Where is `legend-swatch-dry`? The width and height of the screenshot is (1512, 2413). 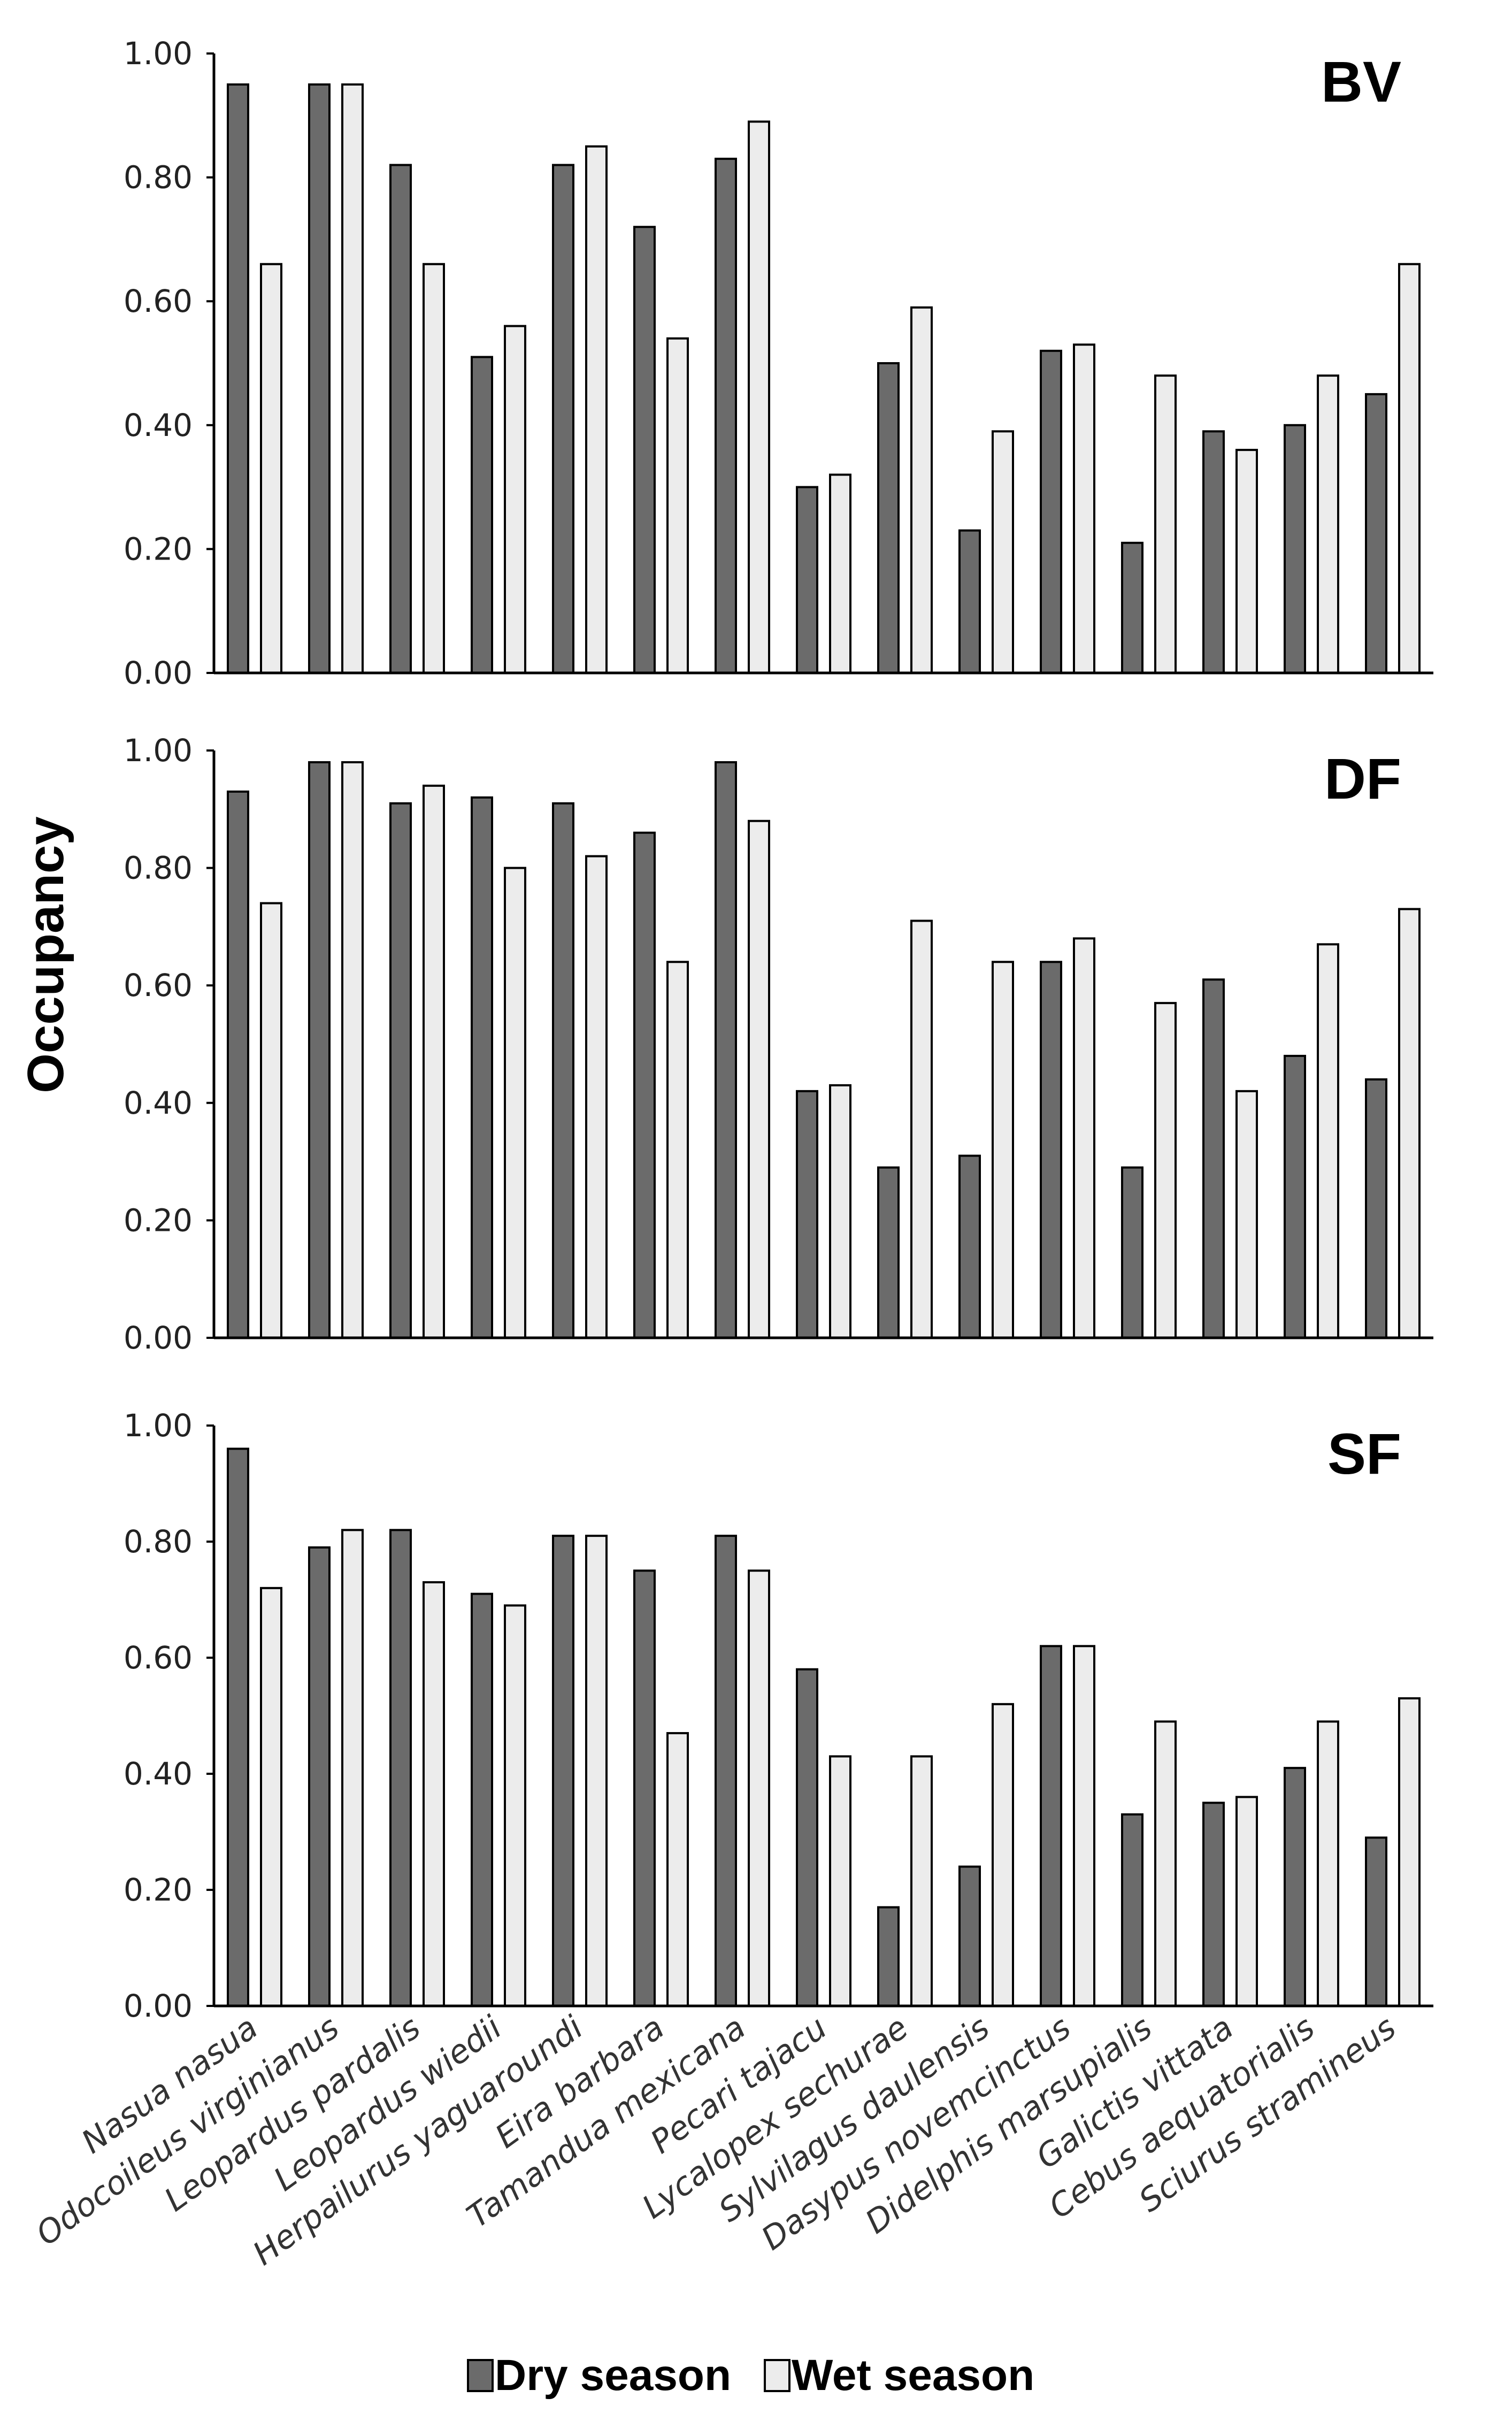
legend-swatch-dry is located at coordinates (480, 2375).